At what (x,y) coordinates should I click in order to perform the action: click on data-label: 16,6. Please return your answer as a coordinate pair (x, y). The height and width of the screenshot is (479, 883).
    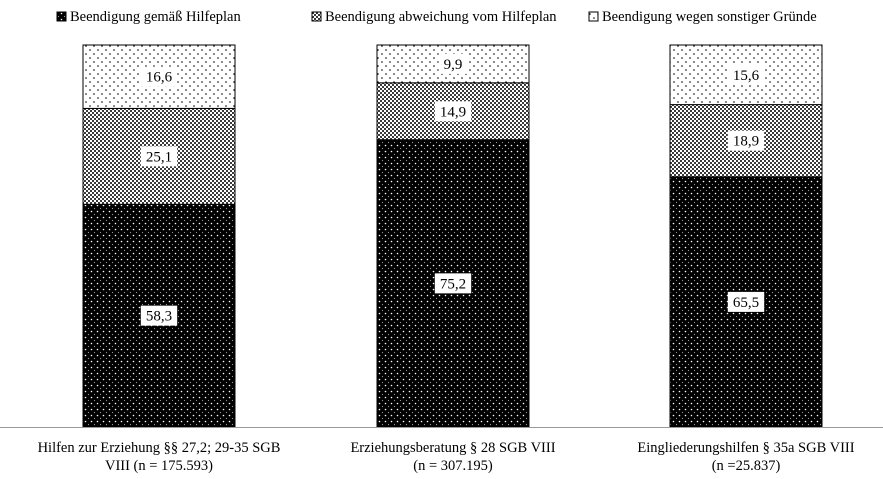
    Looking at the image, I should click on (159, 78).